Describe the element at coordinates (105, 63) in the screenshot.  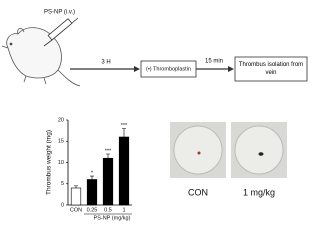
I see `time-label: 3 H` at that location.